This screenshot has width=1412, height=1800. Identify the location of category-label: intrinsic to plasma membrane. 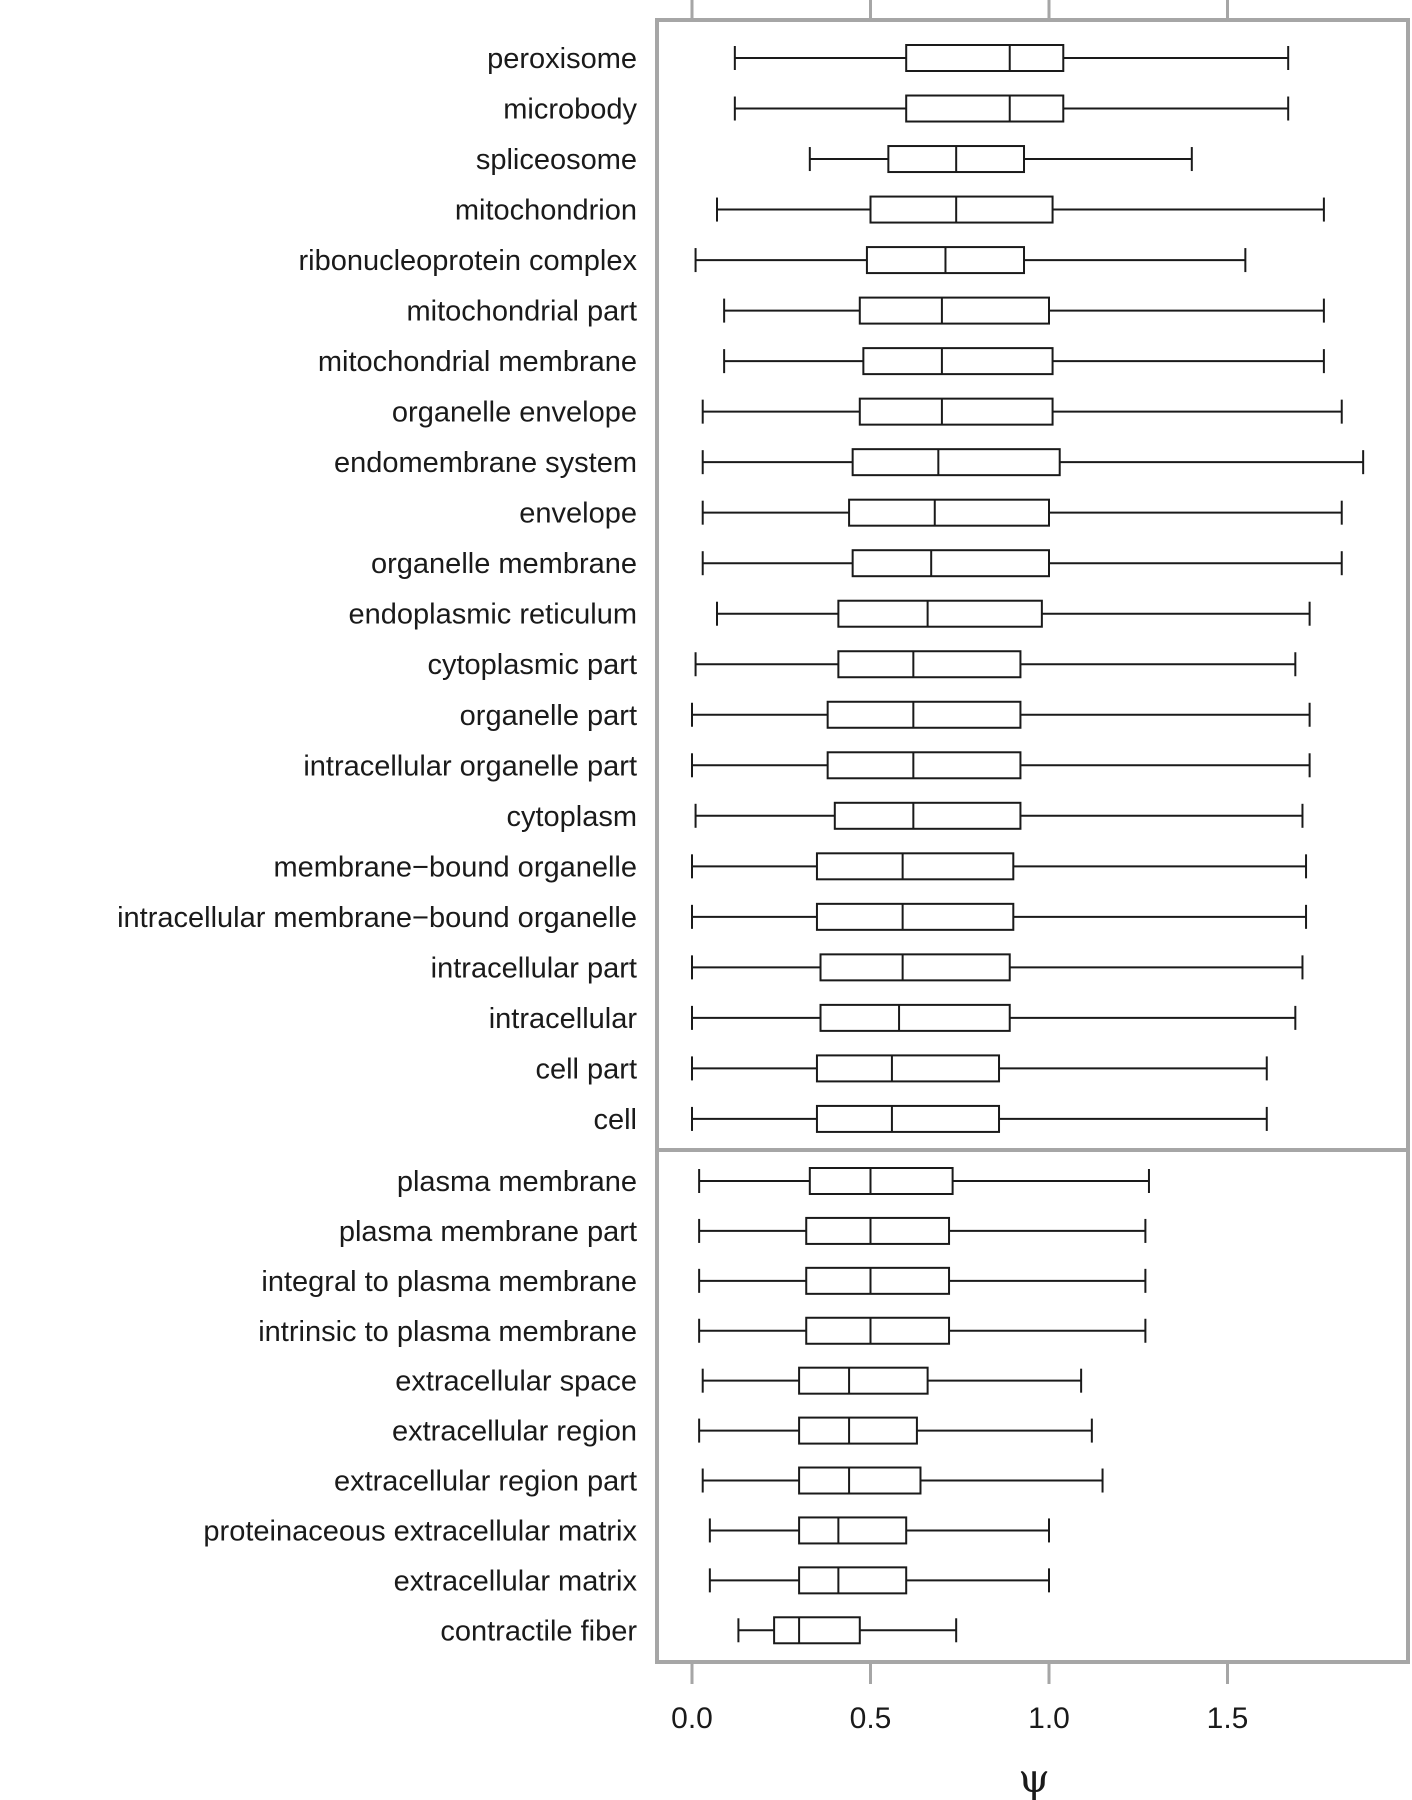
(447, 1332).